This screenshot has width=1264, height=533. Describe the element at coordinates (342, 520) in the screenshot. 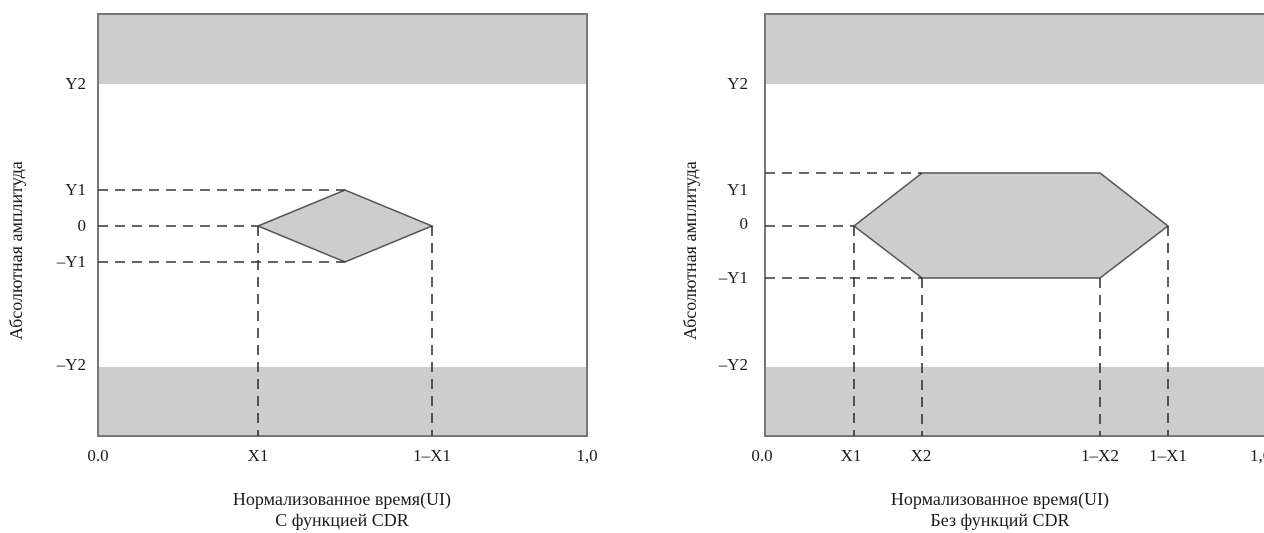

I see `panel-caption: С функцией CDR` at that location.